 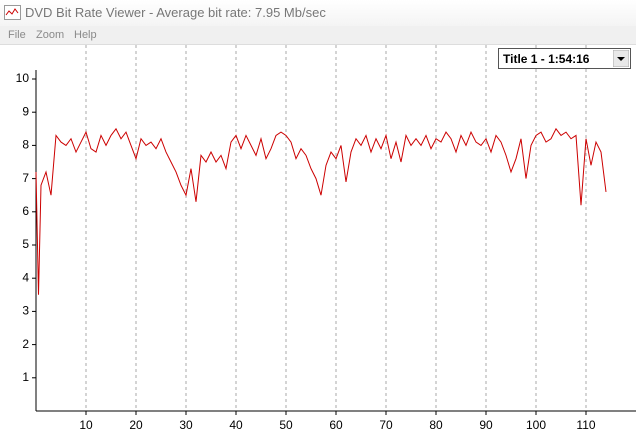 I want to click on x-tick-label: 20, so click(x=136, y=425).